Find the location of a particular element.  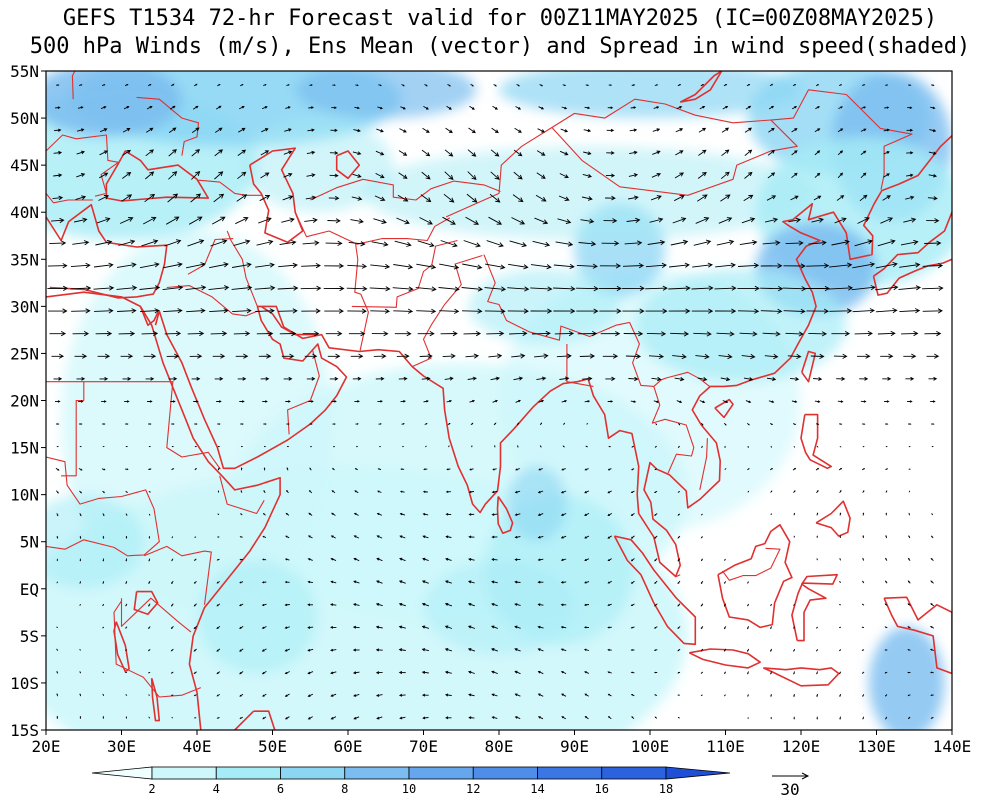

colorbar-segment is located at coordinates (634, 773).